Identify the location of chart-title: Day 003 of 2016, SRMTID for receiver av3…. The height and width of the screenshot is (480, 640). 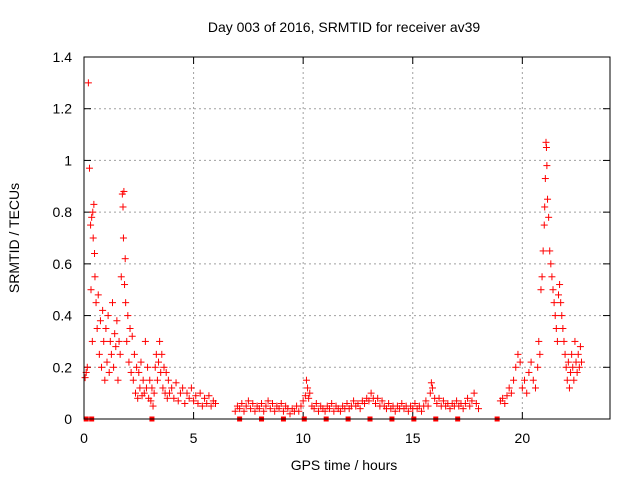
(344, 27).